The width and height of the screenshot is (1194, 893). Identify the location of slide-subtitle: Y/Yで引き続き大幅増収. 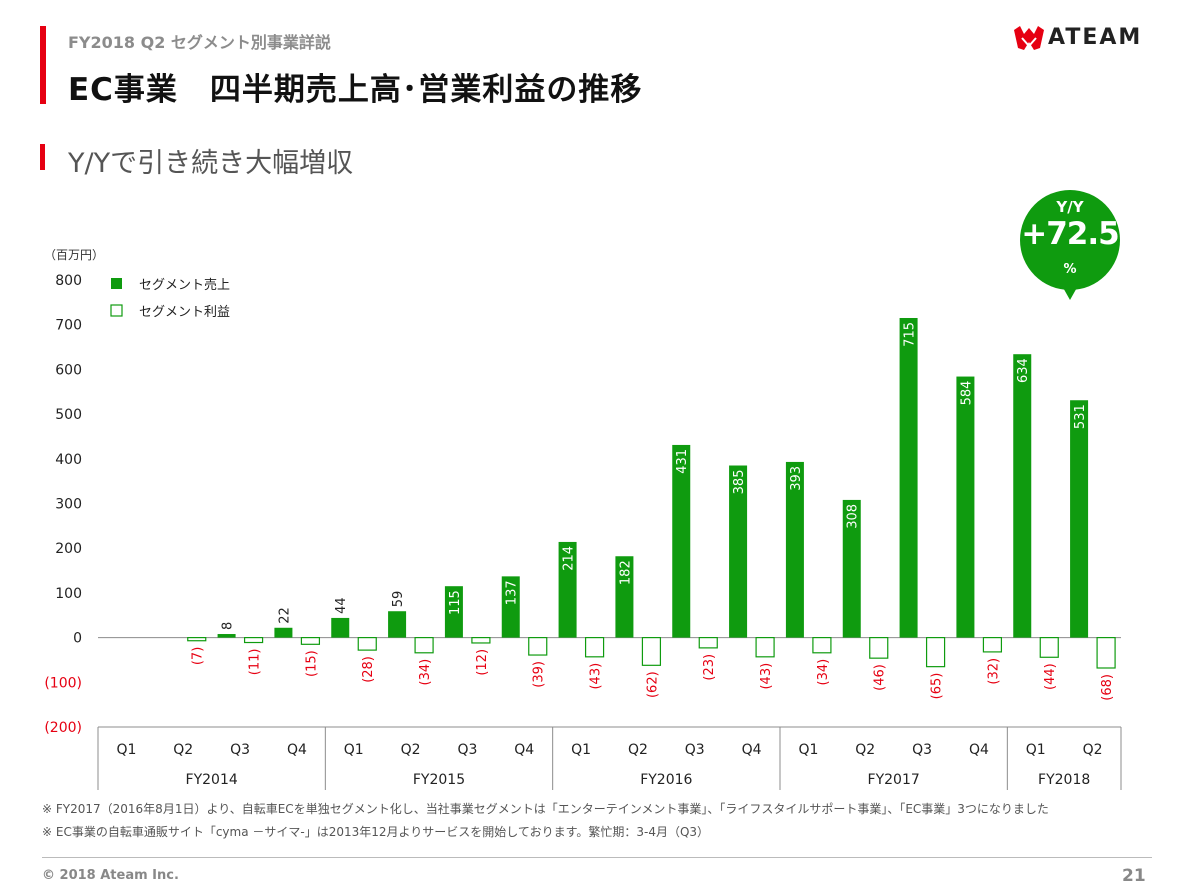
(211, 163).